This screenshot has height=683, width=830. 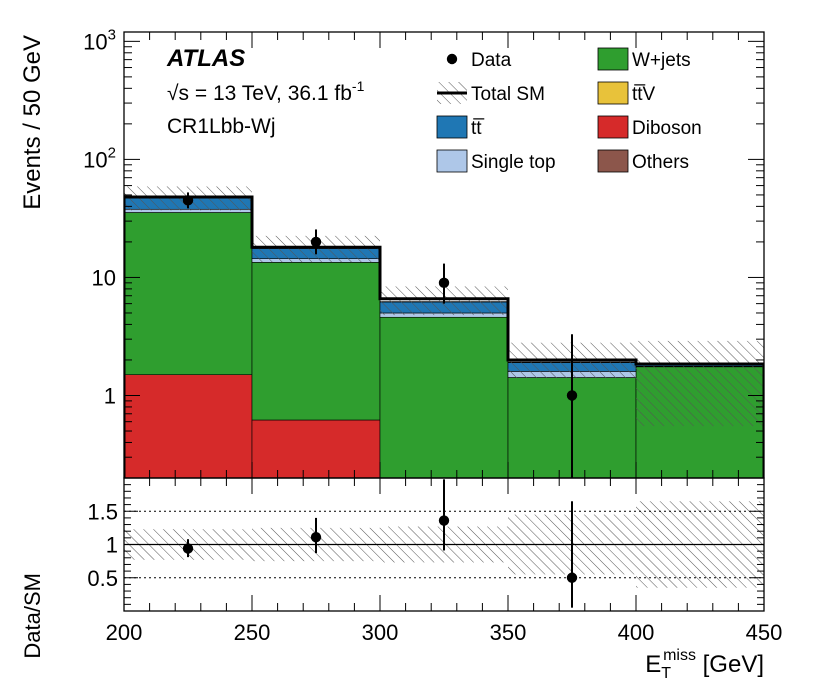 I want to click on ratio-y-tick-label: 0.5, so click(x=102, y=578).